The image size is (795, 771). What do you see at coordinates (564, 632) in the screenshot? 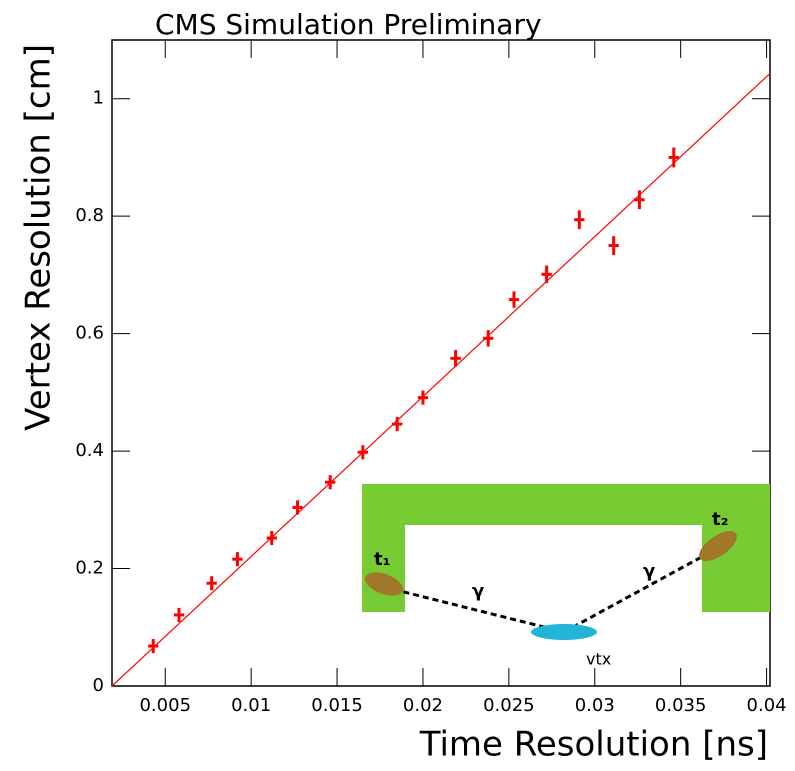
I see `vertex` at bounding box center [564, 632].